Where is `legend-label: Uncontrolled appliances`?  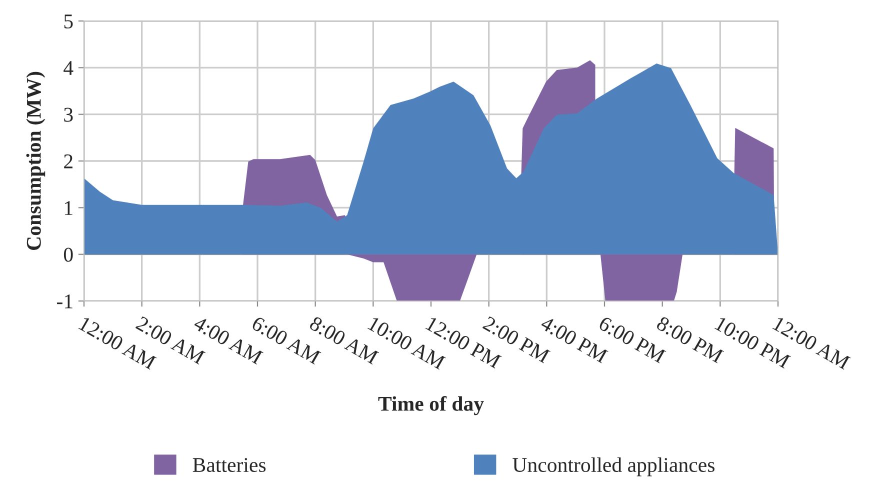
legend-label: Uncontrolled appliances is located at coordinates (613, 466).